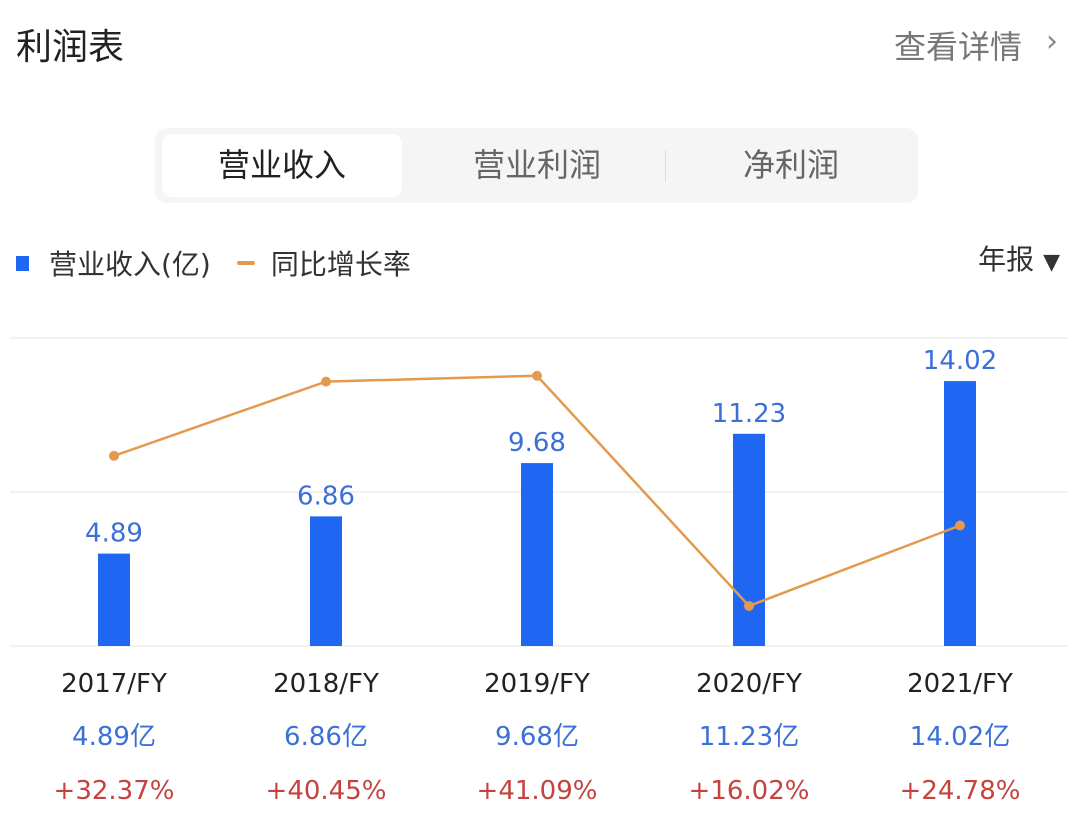  What do you see at coordinates (326, 496) in the screenshot?
I see `bar-data-label: 6.86` at bounding box center [326, 496].